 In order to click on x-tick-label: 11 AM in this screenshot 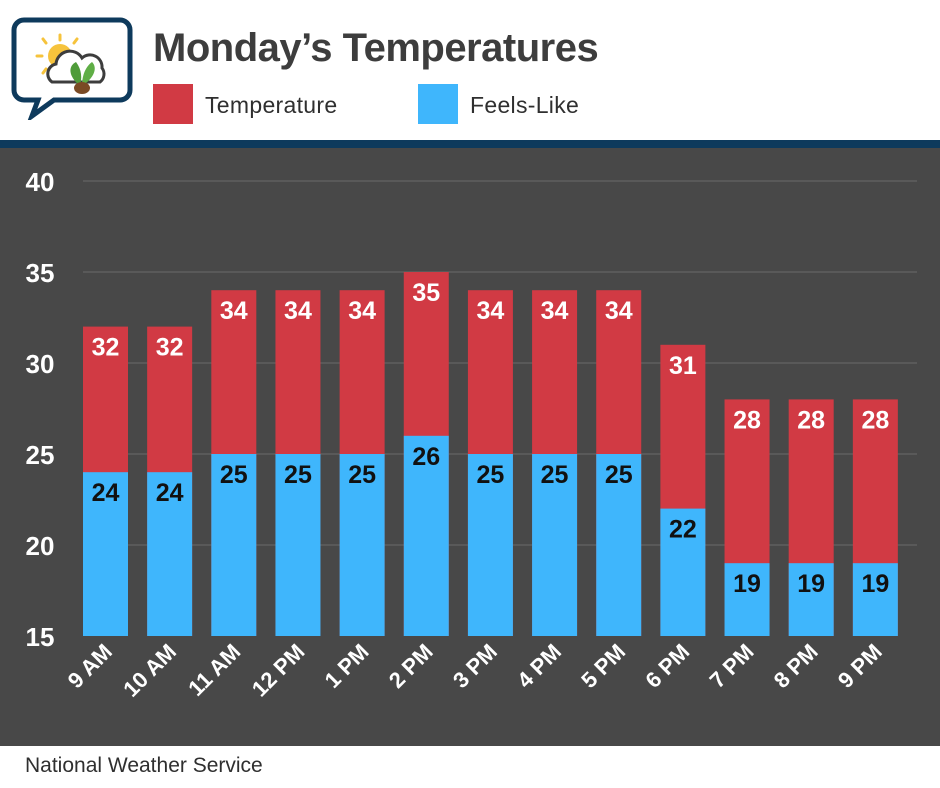, I will do `click(214, 670)`.